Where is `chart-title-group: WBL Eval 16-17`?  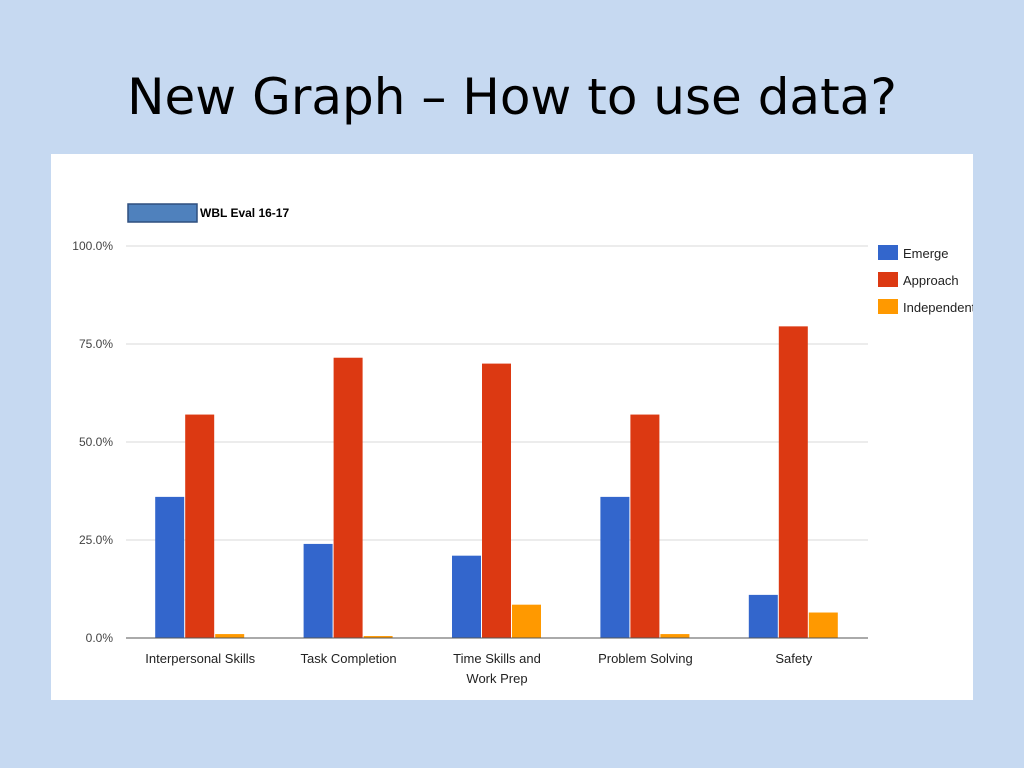
chart-title-group: WBL Eval 16-17 is located at coordinates (208, 213).